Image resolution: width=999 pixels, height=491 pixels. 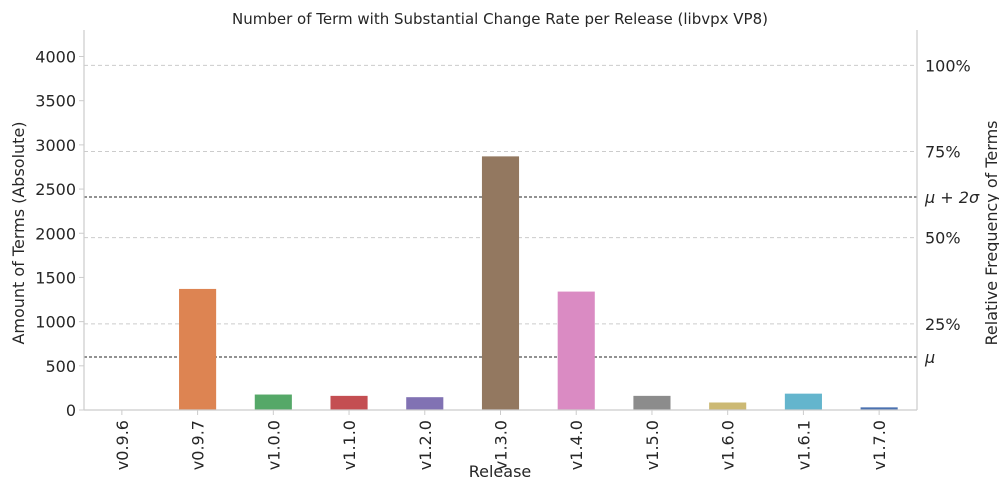 I want to click on y-tick-label: 0, so click(x=71, y=410).